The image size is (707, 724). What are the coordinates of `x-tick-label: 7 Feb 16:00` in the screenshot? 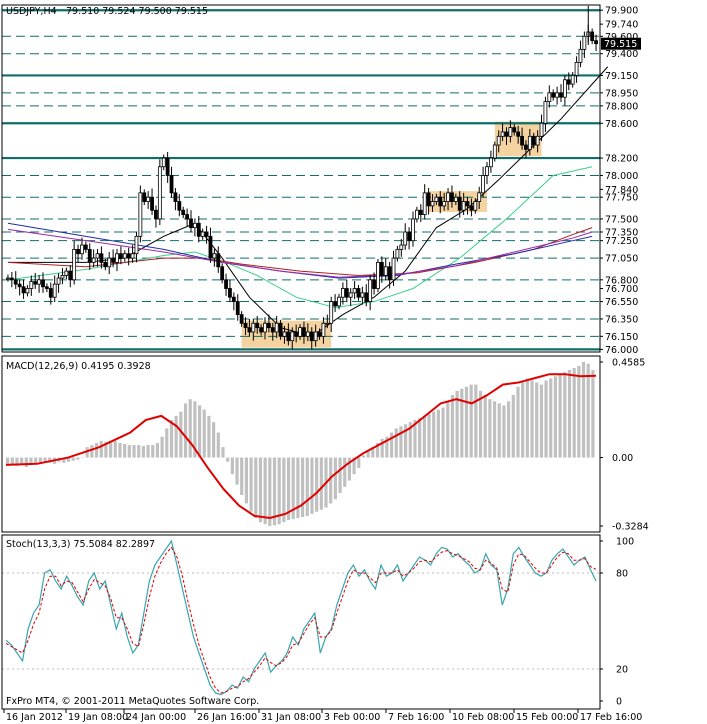 It's located at (416, 717).